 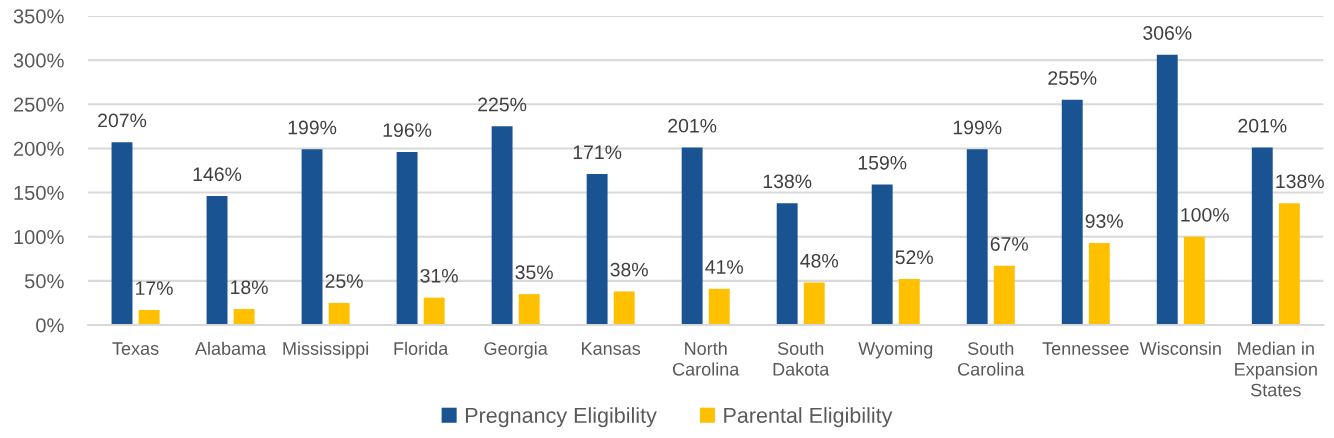 I want to click on data-label: 25%, so click(x=344, y=281).